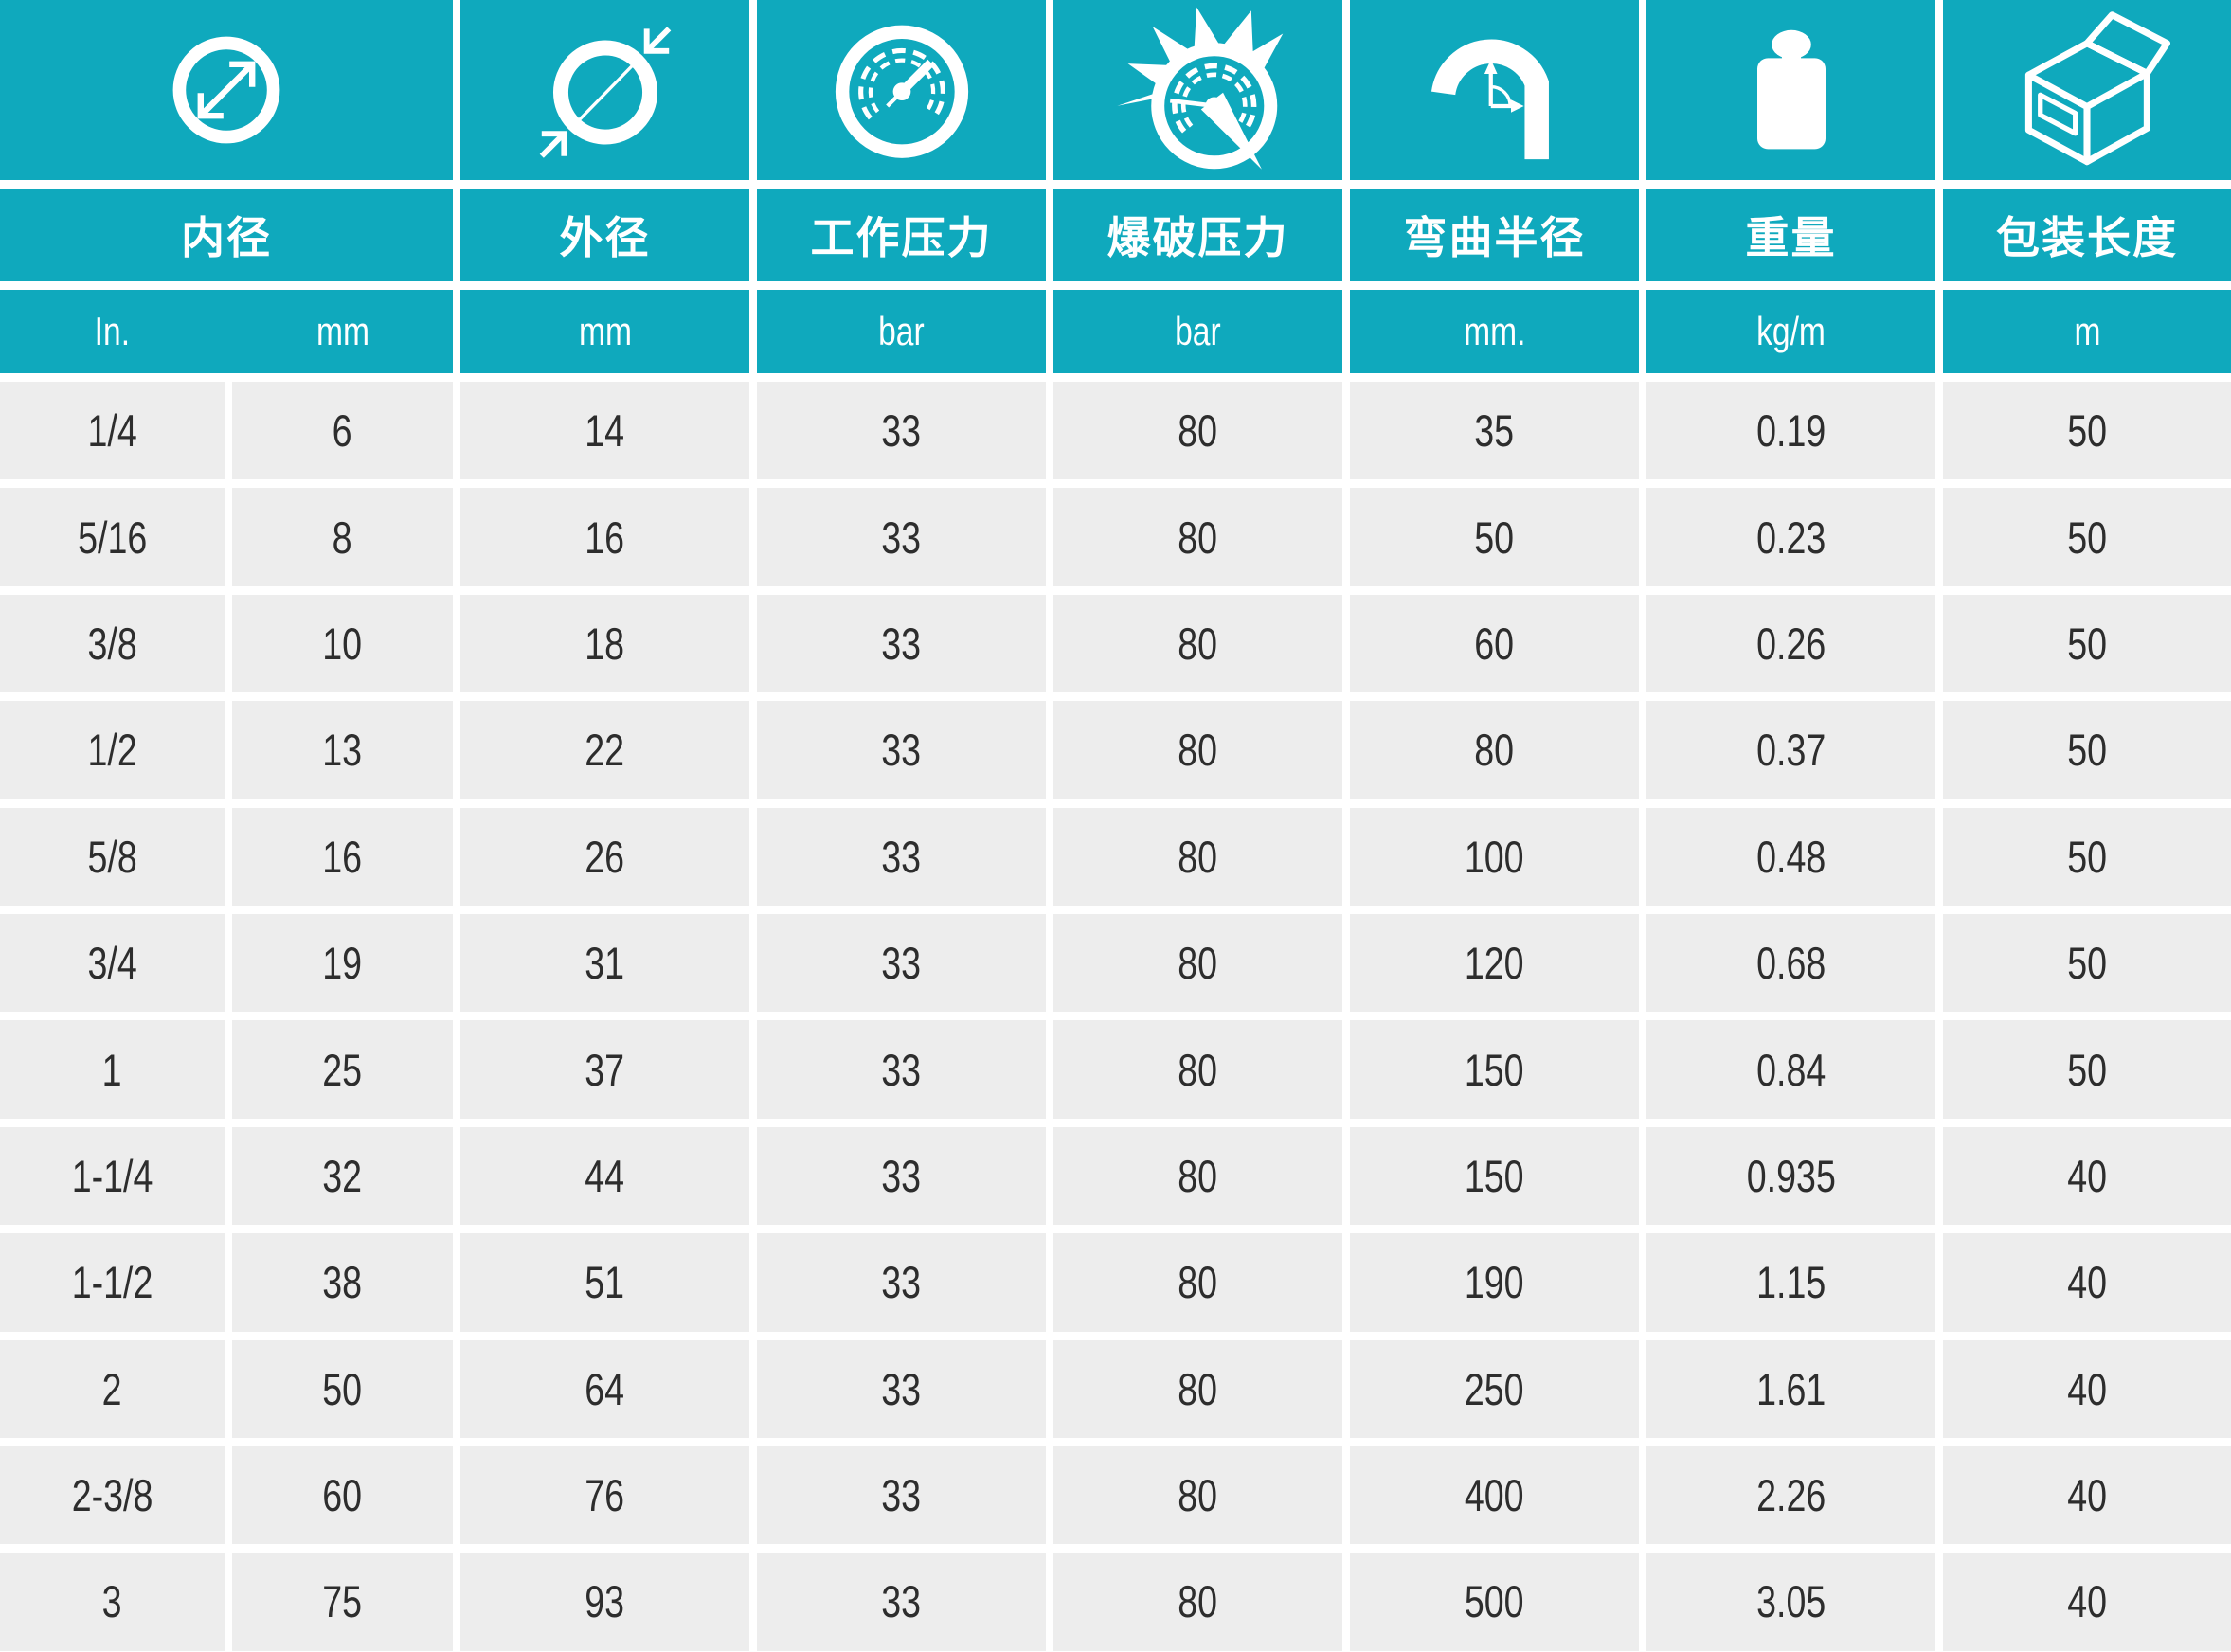  I want to click on table-cell-value: 0.23, so click(1791, 537).